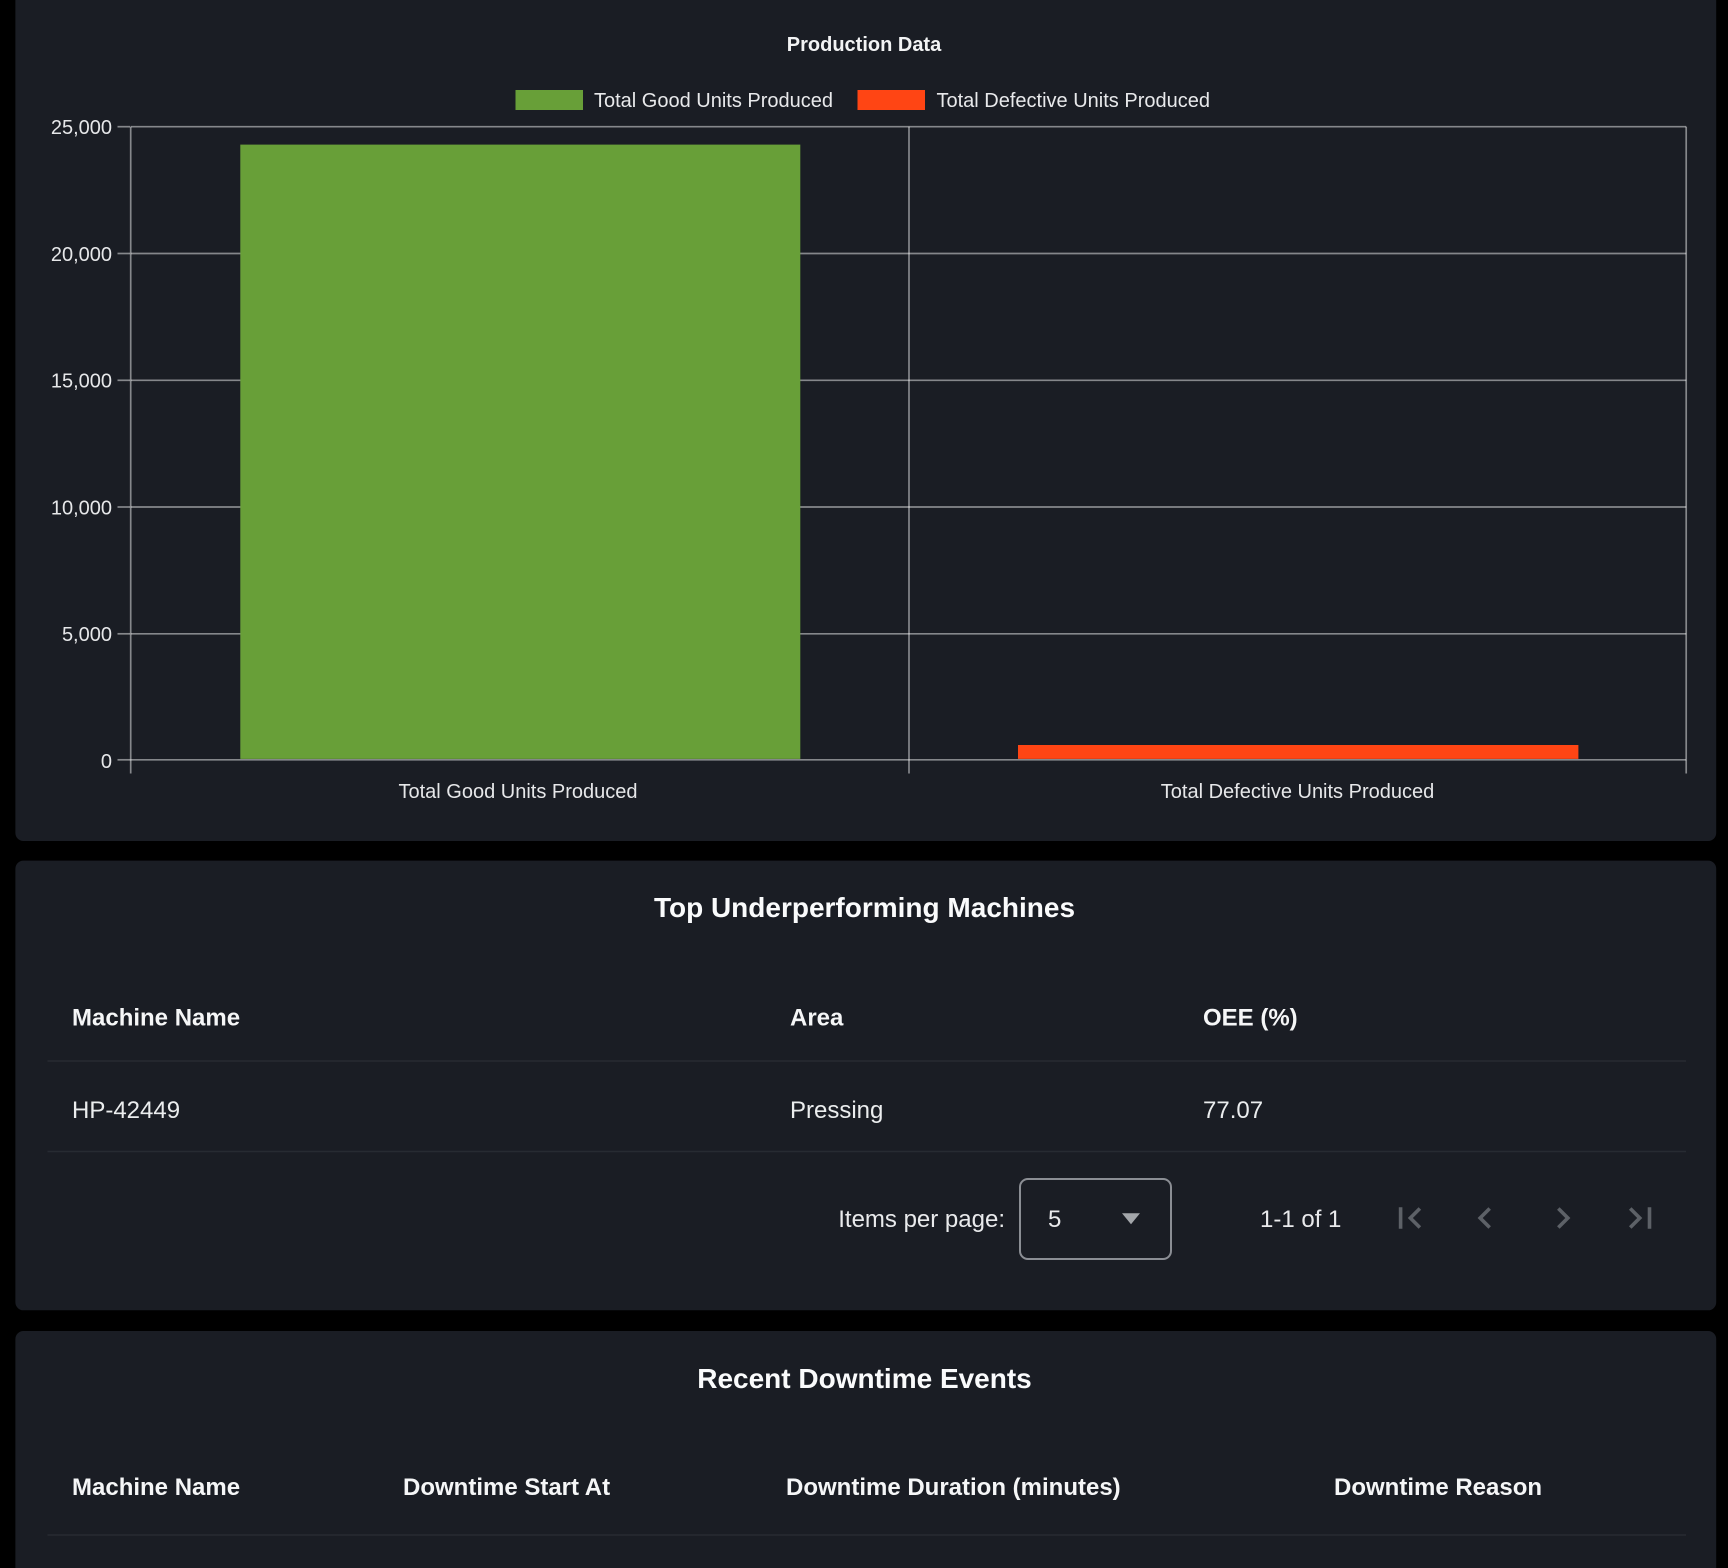  What do you see at coordinates (921, 1219) in the screenshot?
I see `svg-text: Items per page:` at bounding box center [921, 1219].